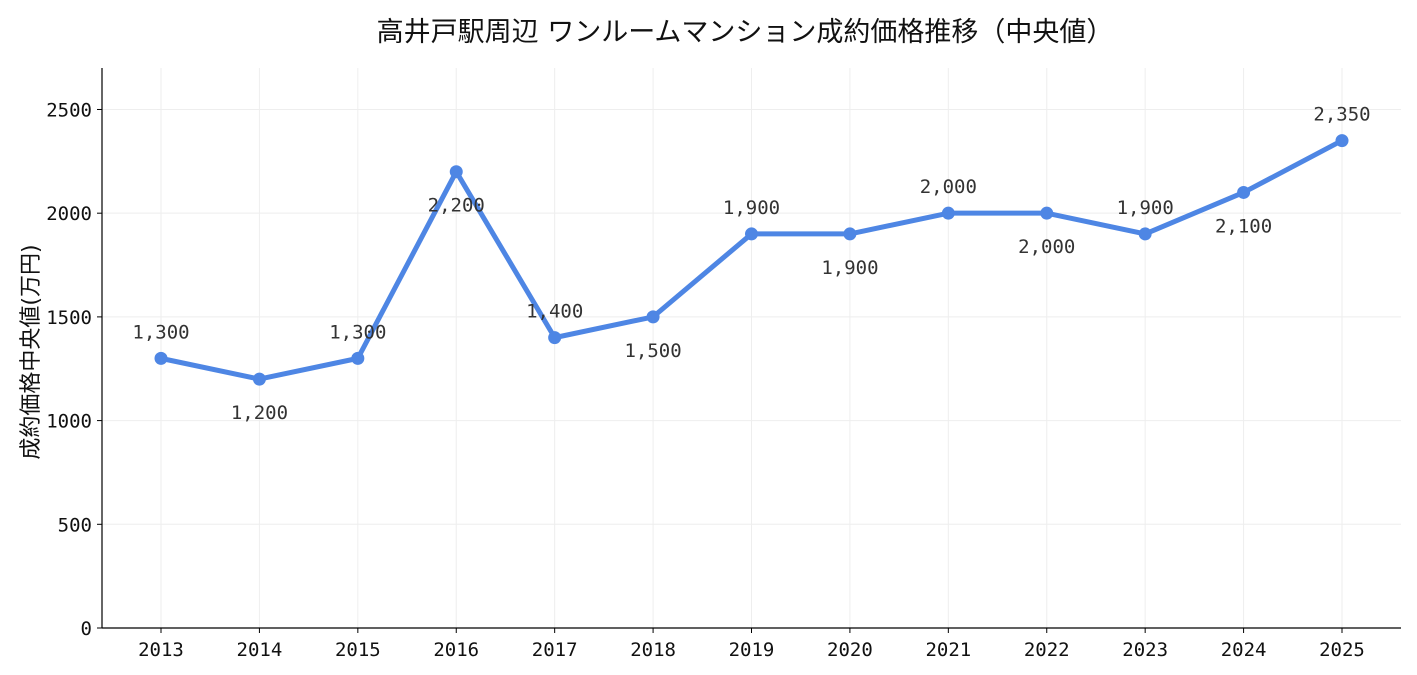 The width and height of the screenshot is (1417, 675). I want to click on y-tick-label: 1500, so click(69, 318).